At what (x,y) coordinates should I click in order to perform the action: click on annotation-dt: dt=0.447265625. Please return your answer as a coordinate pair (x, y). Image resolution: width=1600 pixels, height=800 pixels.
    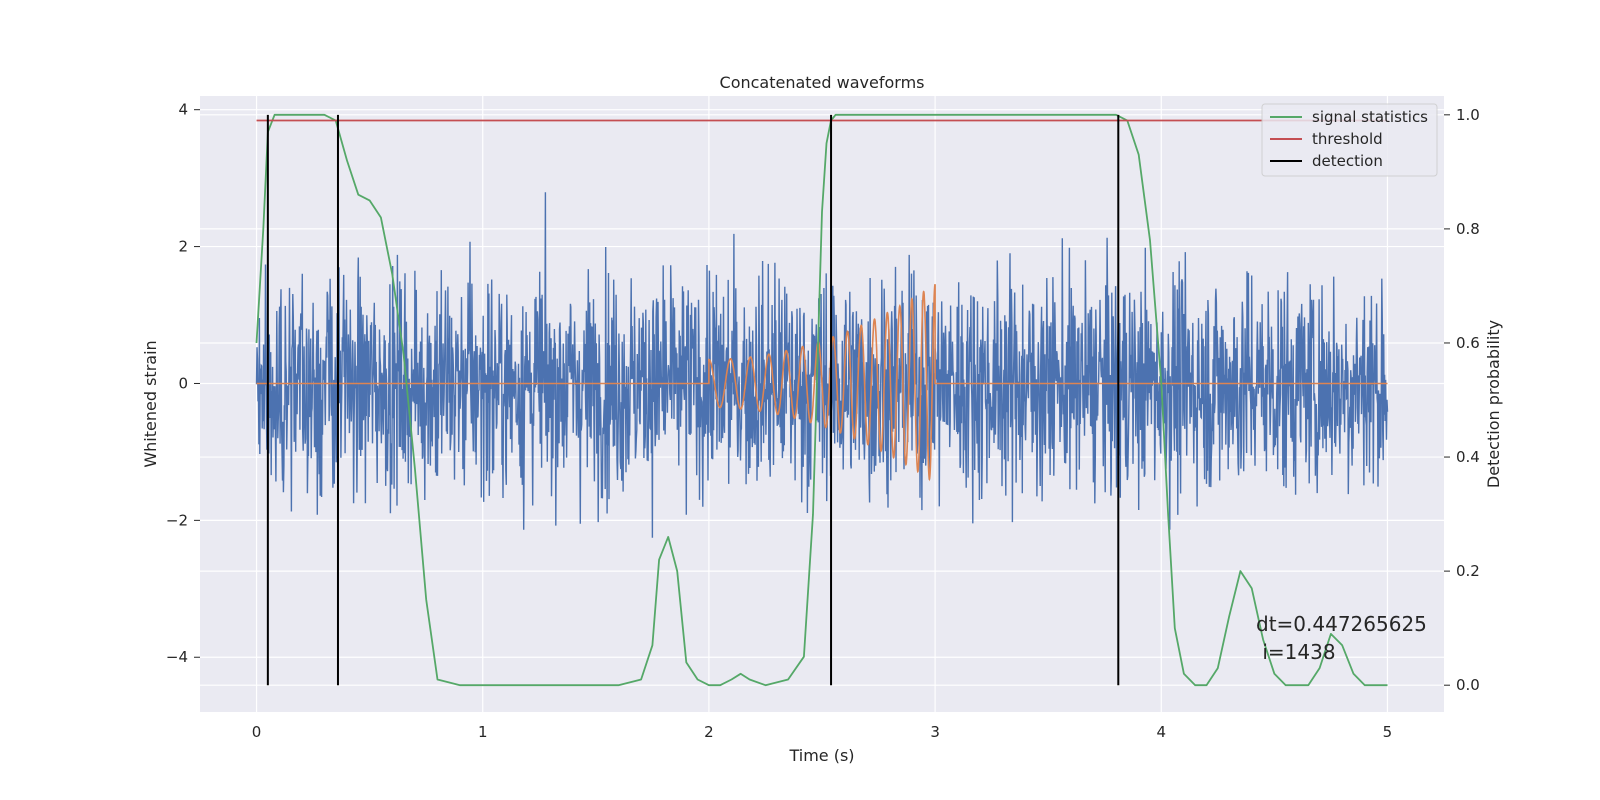
    Looking at the image, I should click on (1341, 624).